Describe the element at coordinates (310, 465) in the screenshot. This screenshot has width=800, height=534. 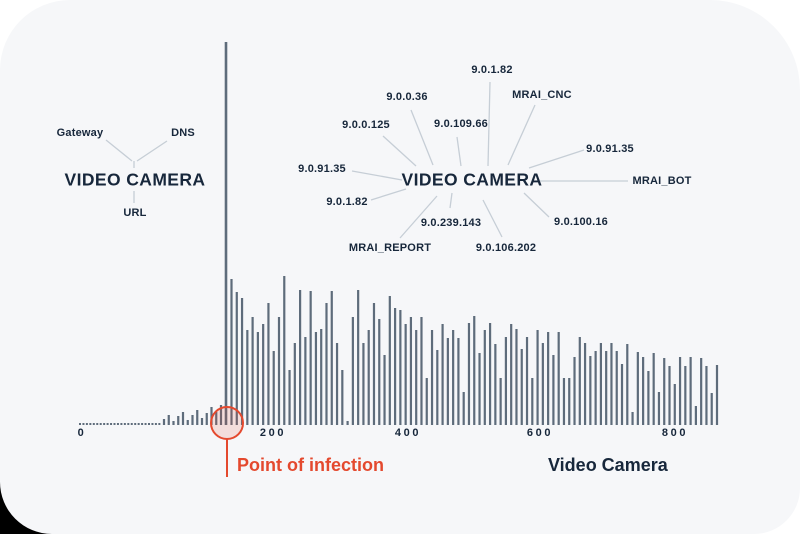
I see `point-of-infection-label: Point of infection` at that location.